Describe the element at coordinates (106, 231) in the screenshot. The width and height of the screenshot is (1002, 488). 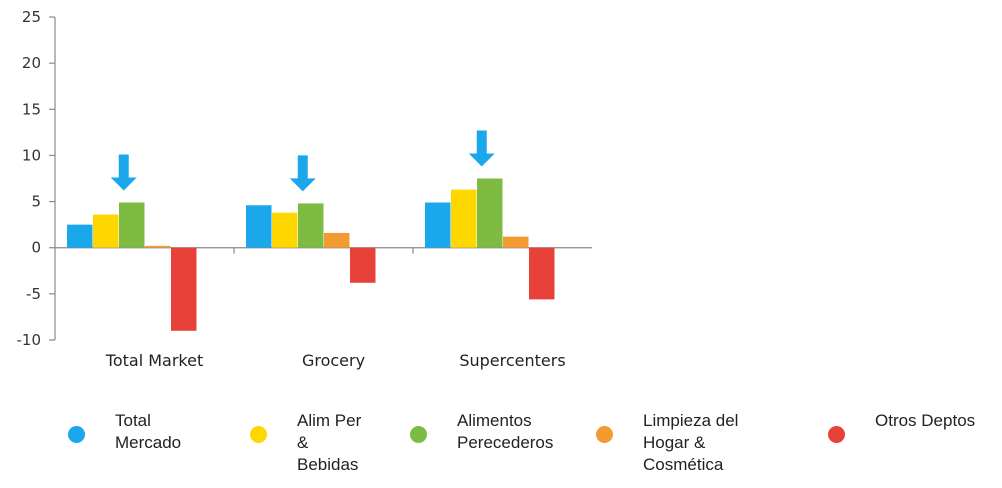
I see `bar-total-market-alim-per-bebidas` at that location.